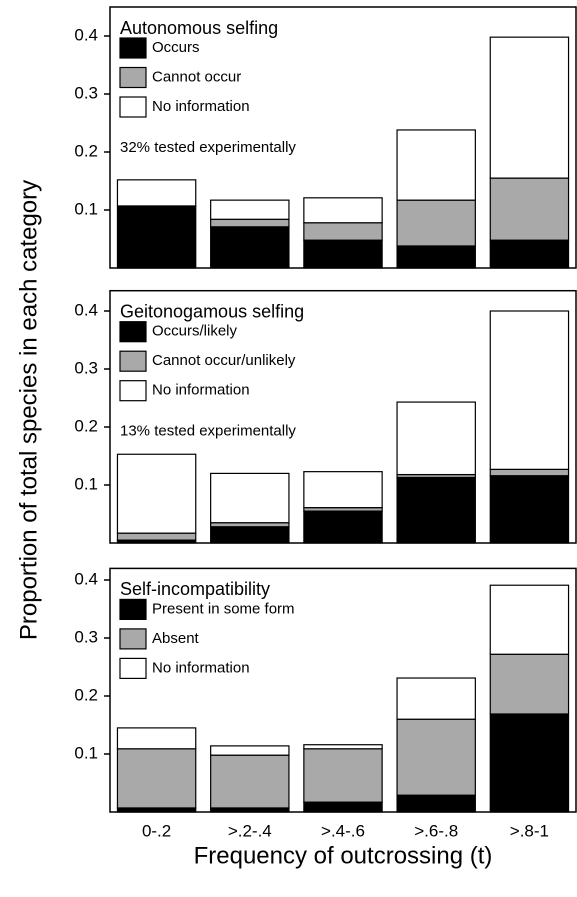  What do you see at coordinates (176, 638) in the screenshot?
I see `legend-label: Absent` at bounding box center [176, 638].